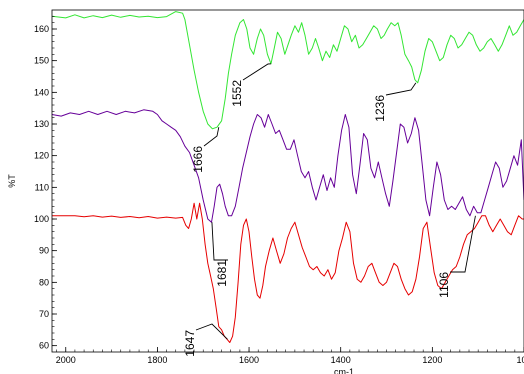 The image size is (524, 374). I want to click on x-tick-label: 1400, so click(341, 360).